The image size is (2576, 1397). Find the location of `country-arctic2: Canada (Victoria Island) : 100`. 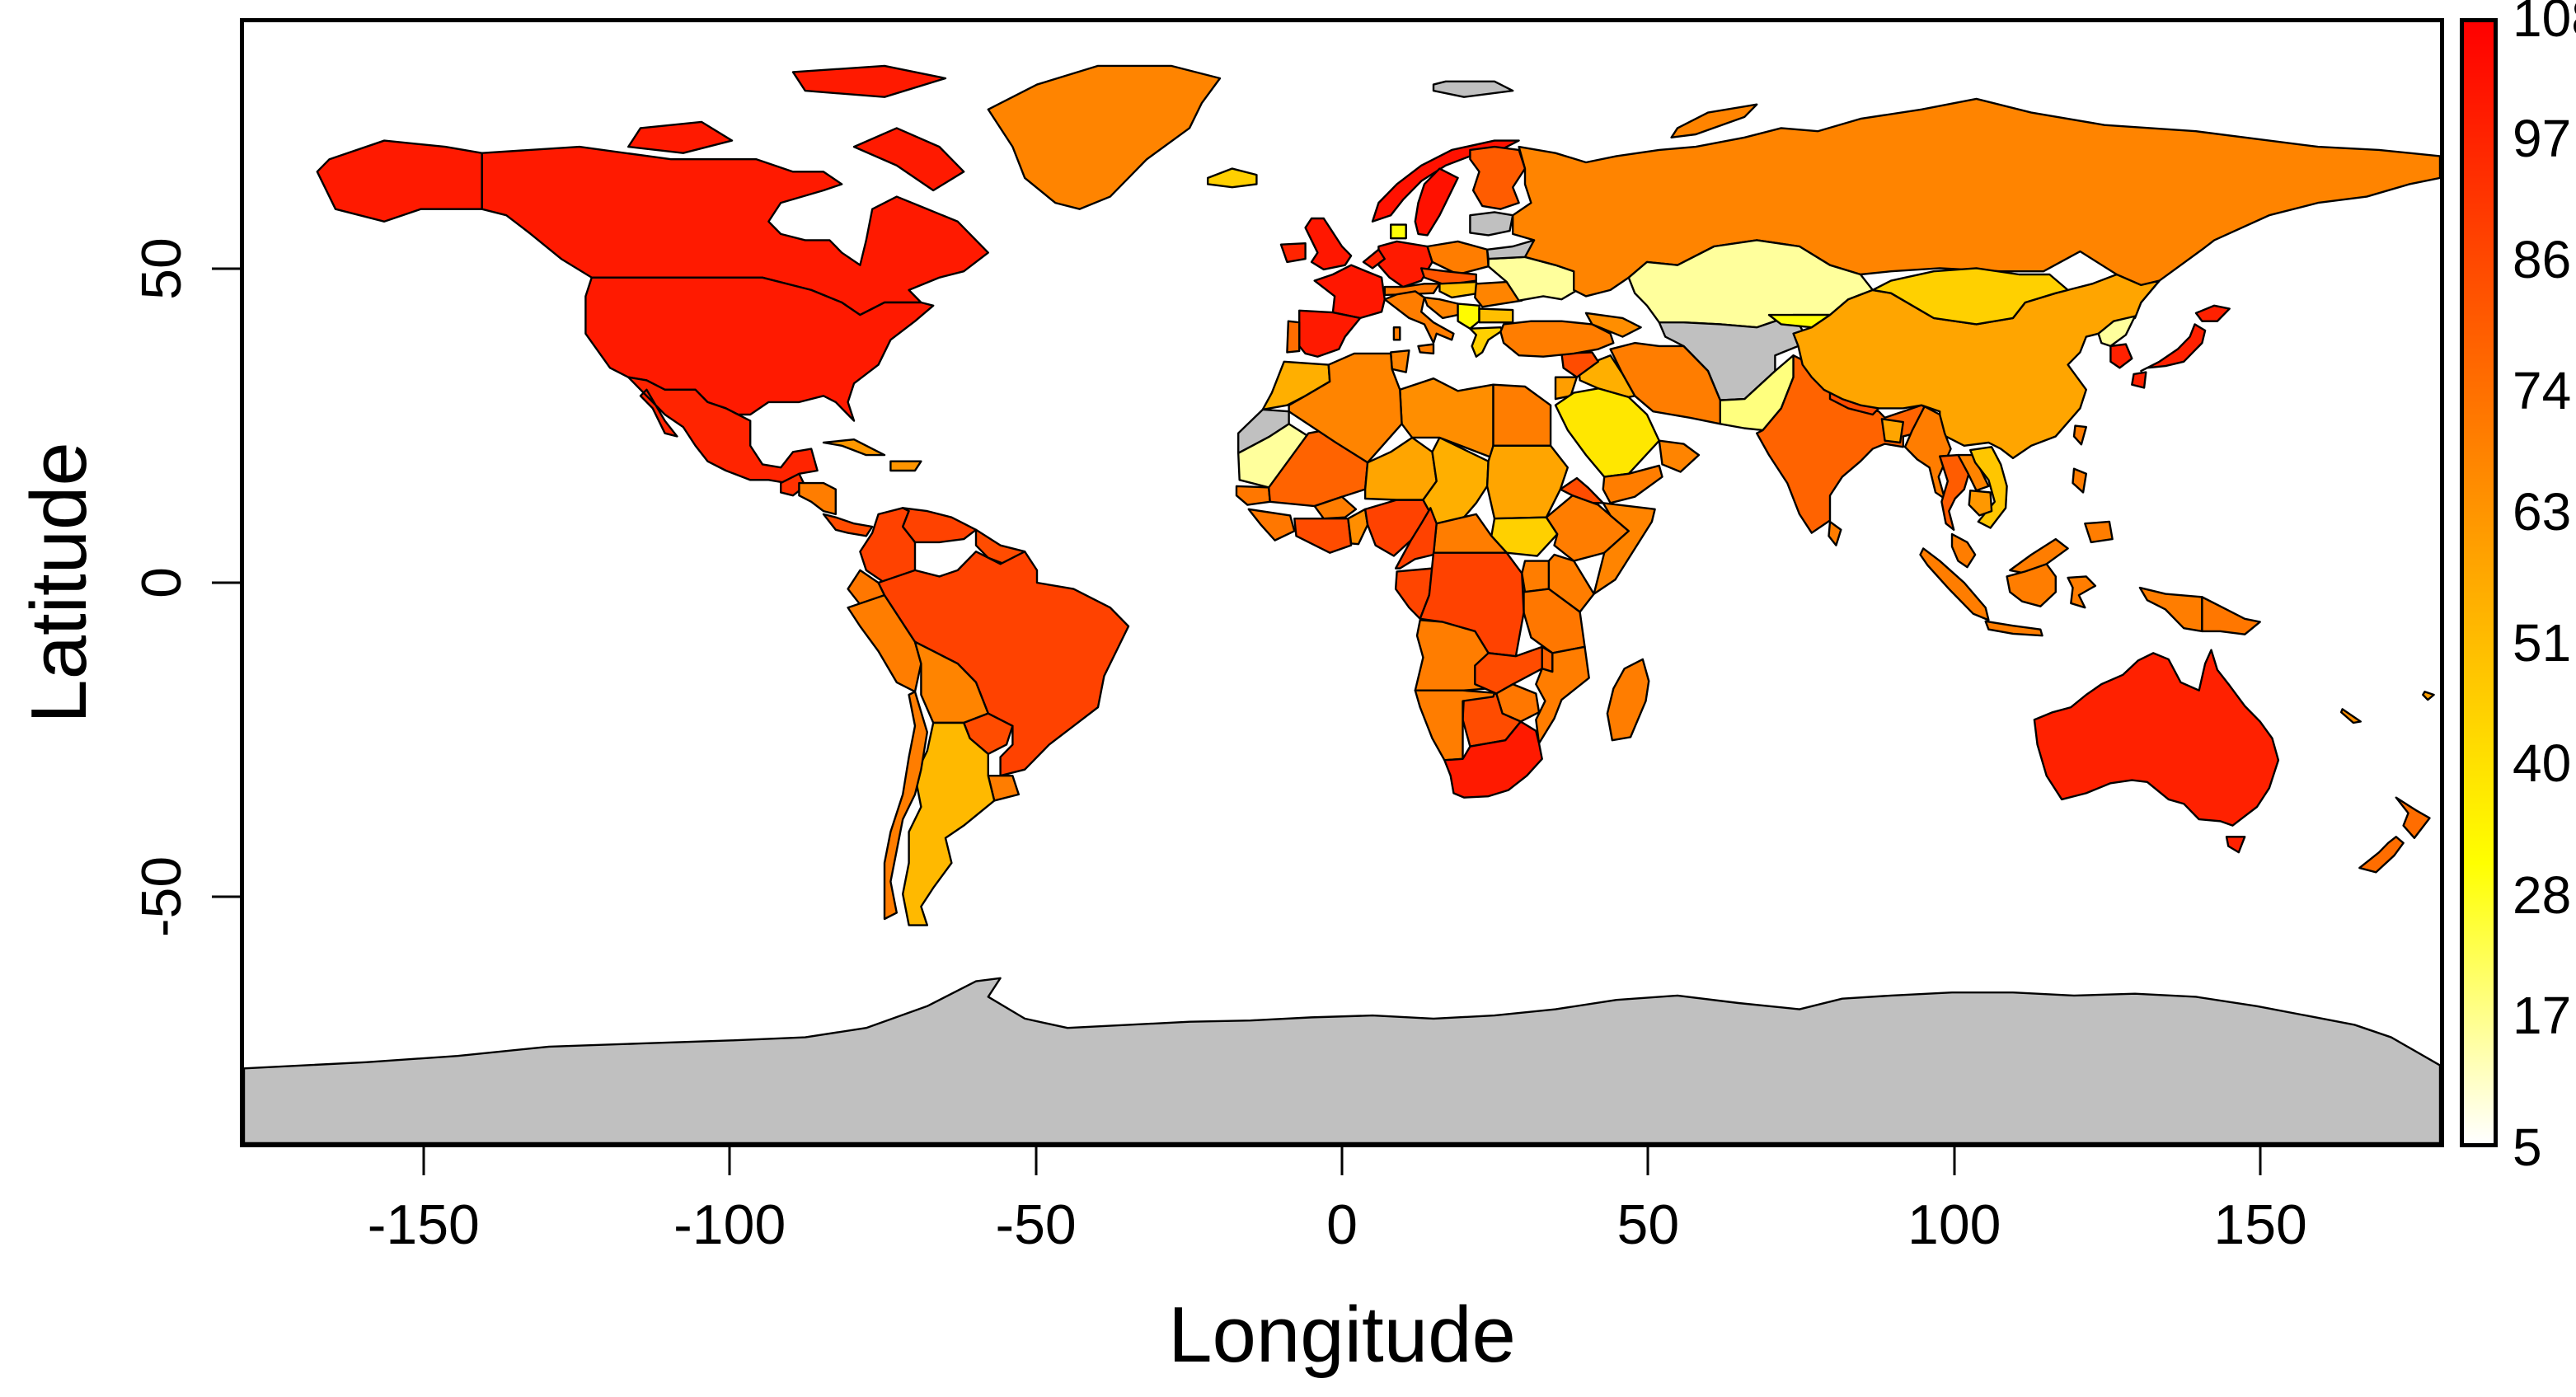

country-arctic2: Canada (Victoria Island) : 100 is located at coordinates (680, 137).